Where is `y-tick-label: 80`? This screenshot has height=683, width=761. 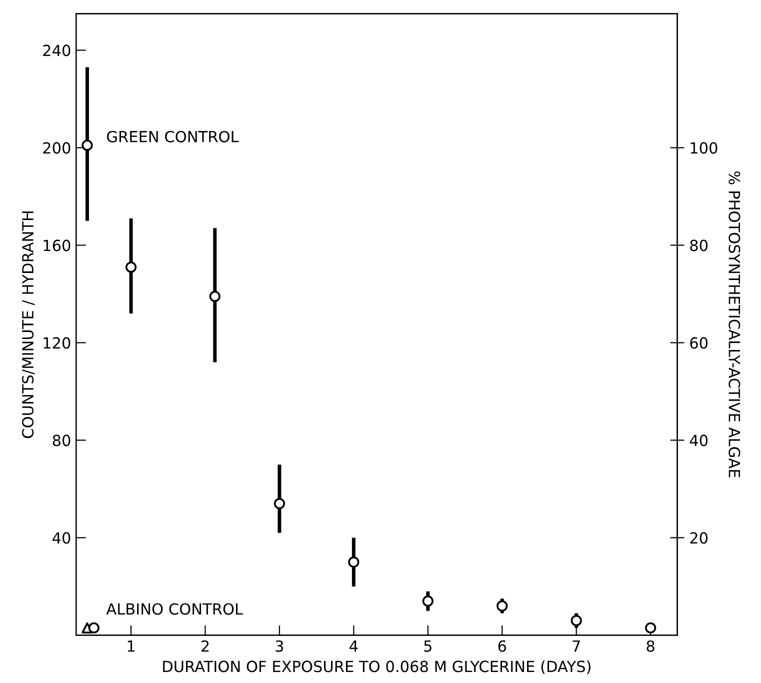
y-tick-label: 80 is located at coordinates (61, 440).